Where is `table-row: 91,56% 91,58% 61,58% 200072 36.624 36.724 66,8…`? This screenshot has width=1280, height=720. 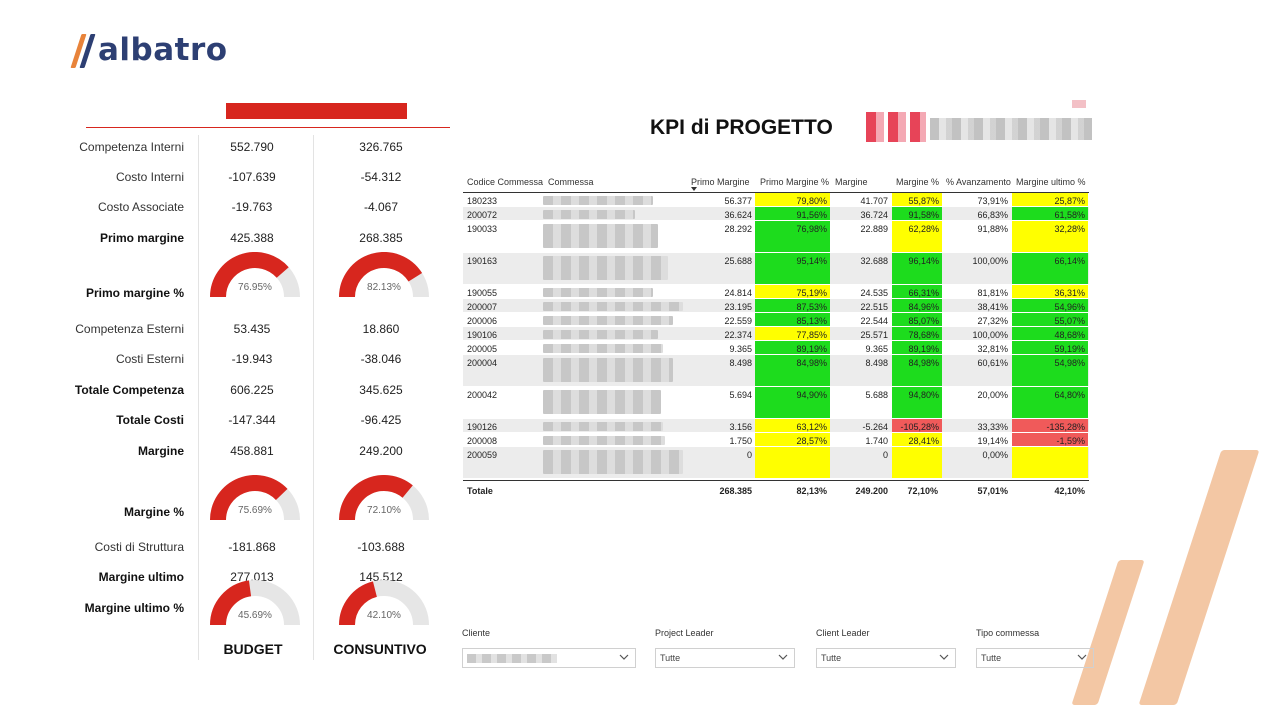 table-row: 91,56% 91,58% 61,58% 200072 36.624 36.724 66,8… is located at coordinates (776, 214).